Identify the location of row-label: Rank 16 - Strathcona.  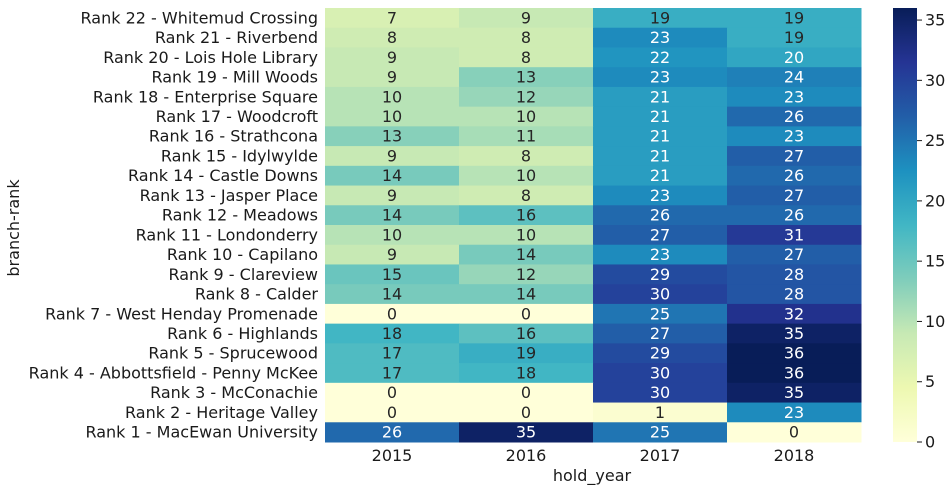
(233, 136).